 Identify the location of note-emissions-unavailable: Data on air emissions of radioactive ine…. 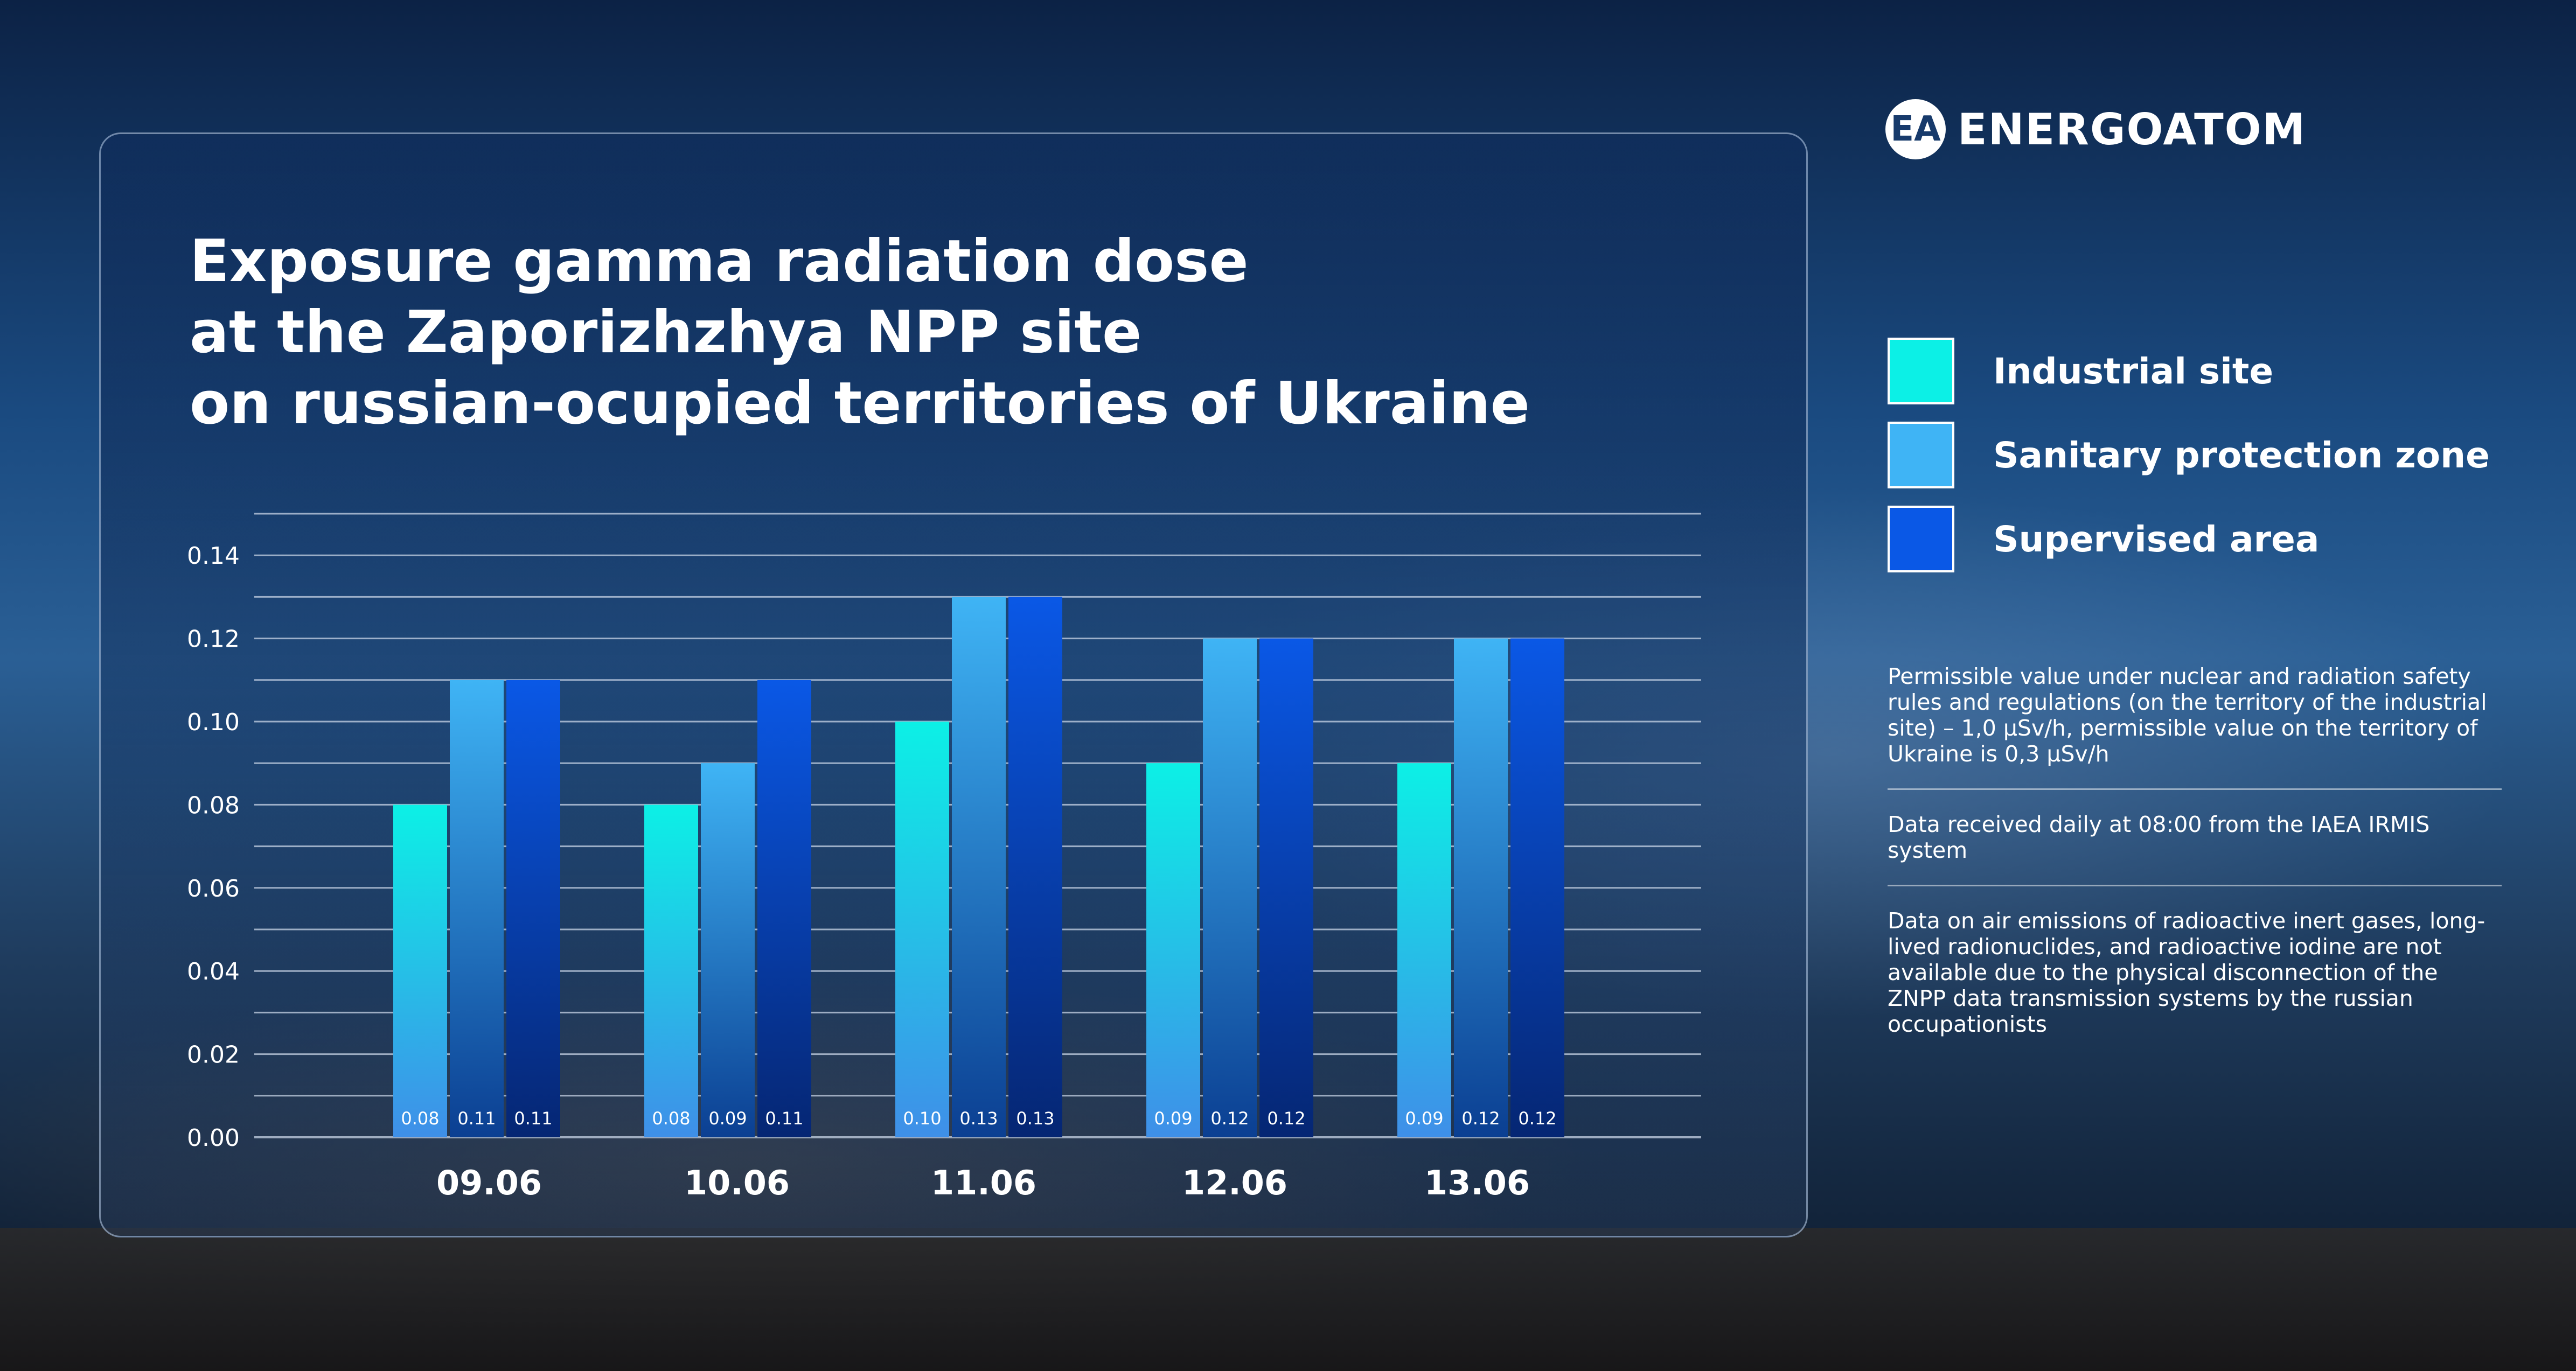
(2187, 973).